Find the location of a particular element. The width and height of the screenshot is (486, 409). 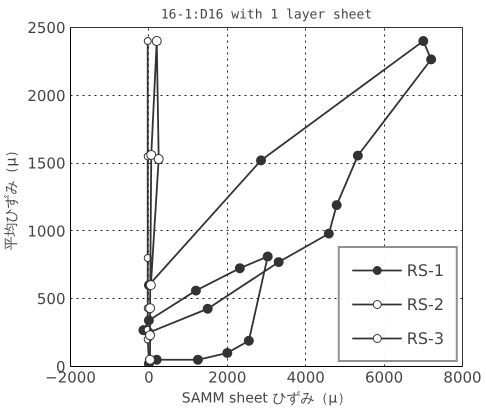

legend-label: RS-3 is located at coordinates (425, 338).